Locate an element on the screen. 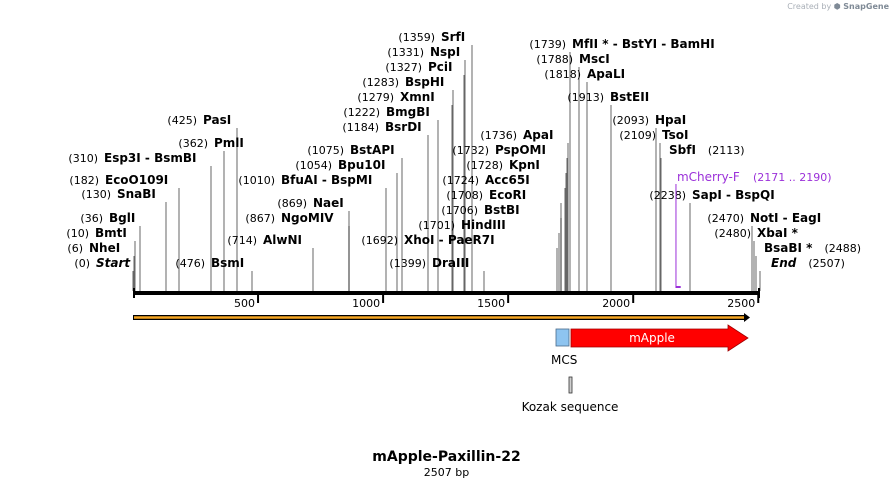 This screenshot has height=488, width=893. site-name: Start is located at coordinates (113, 263).